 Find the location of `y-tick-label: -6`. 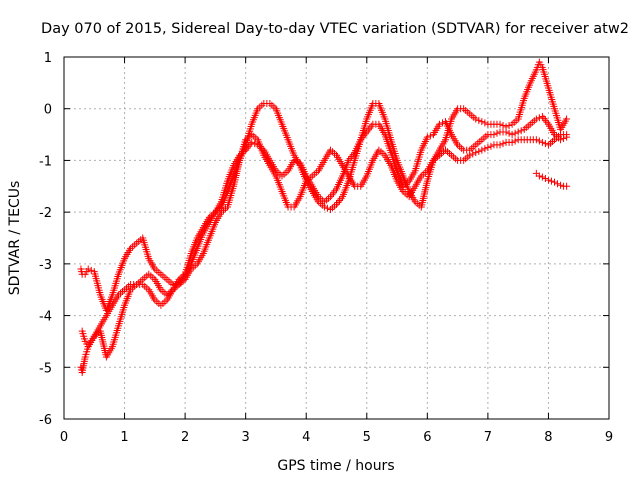

y-tick-label: -6 is located at coordinates (45, 420).